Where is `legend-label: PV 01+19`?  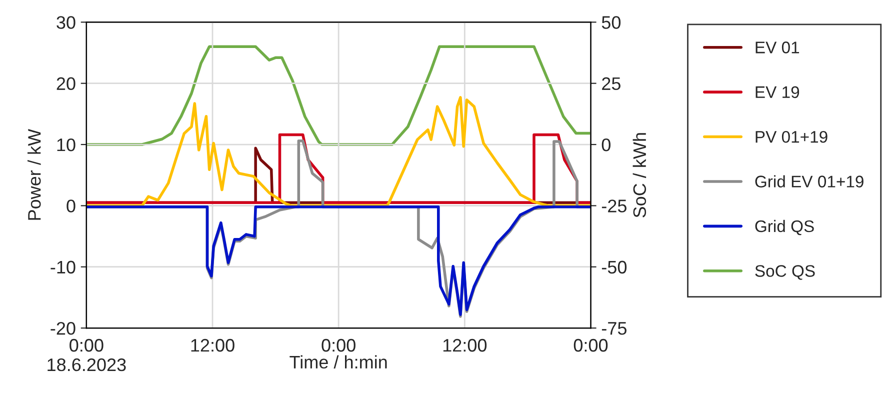
legend-label: PV 01+19 is located at coordinates (792, 136).